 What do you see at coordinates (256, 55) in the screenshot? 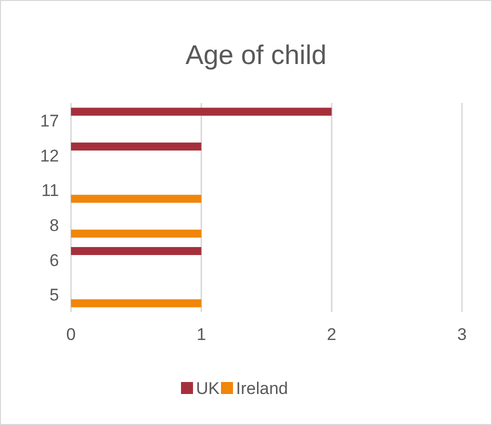
I see `chart-title: Age of child` at bounding box center [256, 55].